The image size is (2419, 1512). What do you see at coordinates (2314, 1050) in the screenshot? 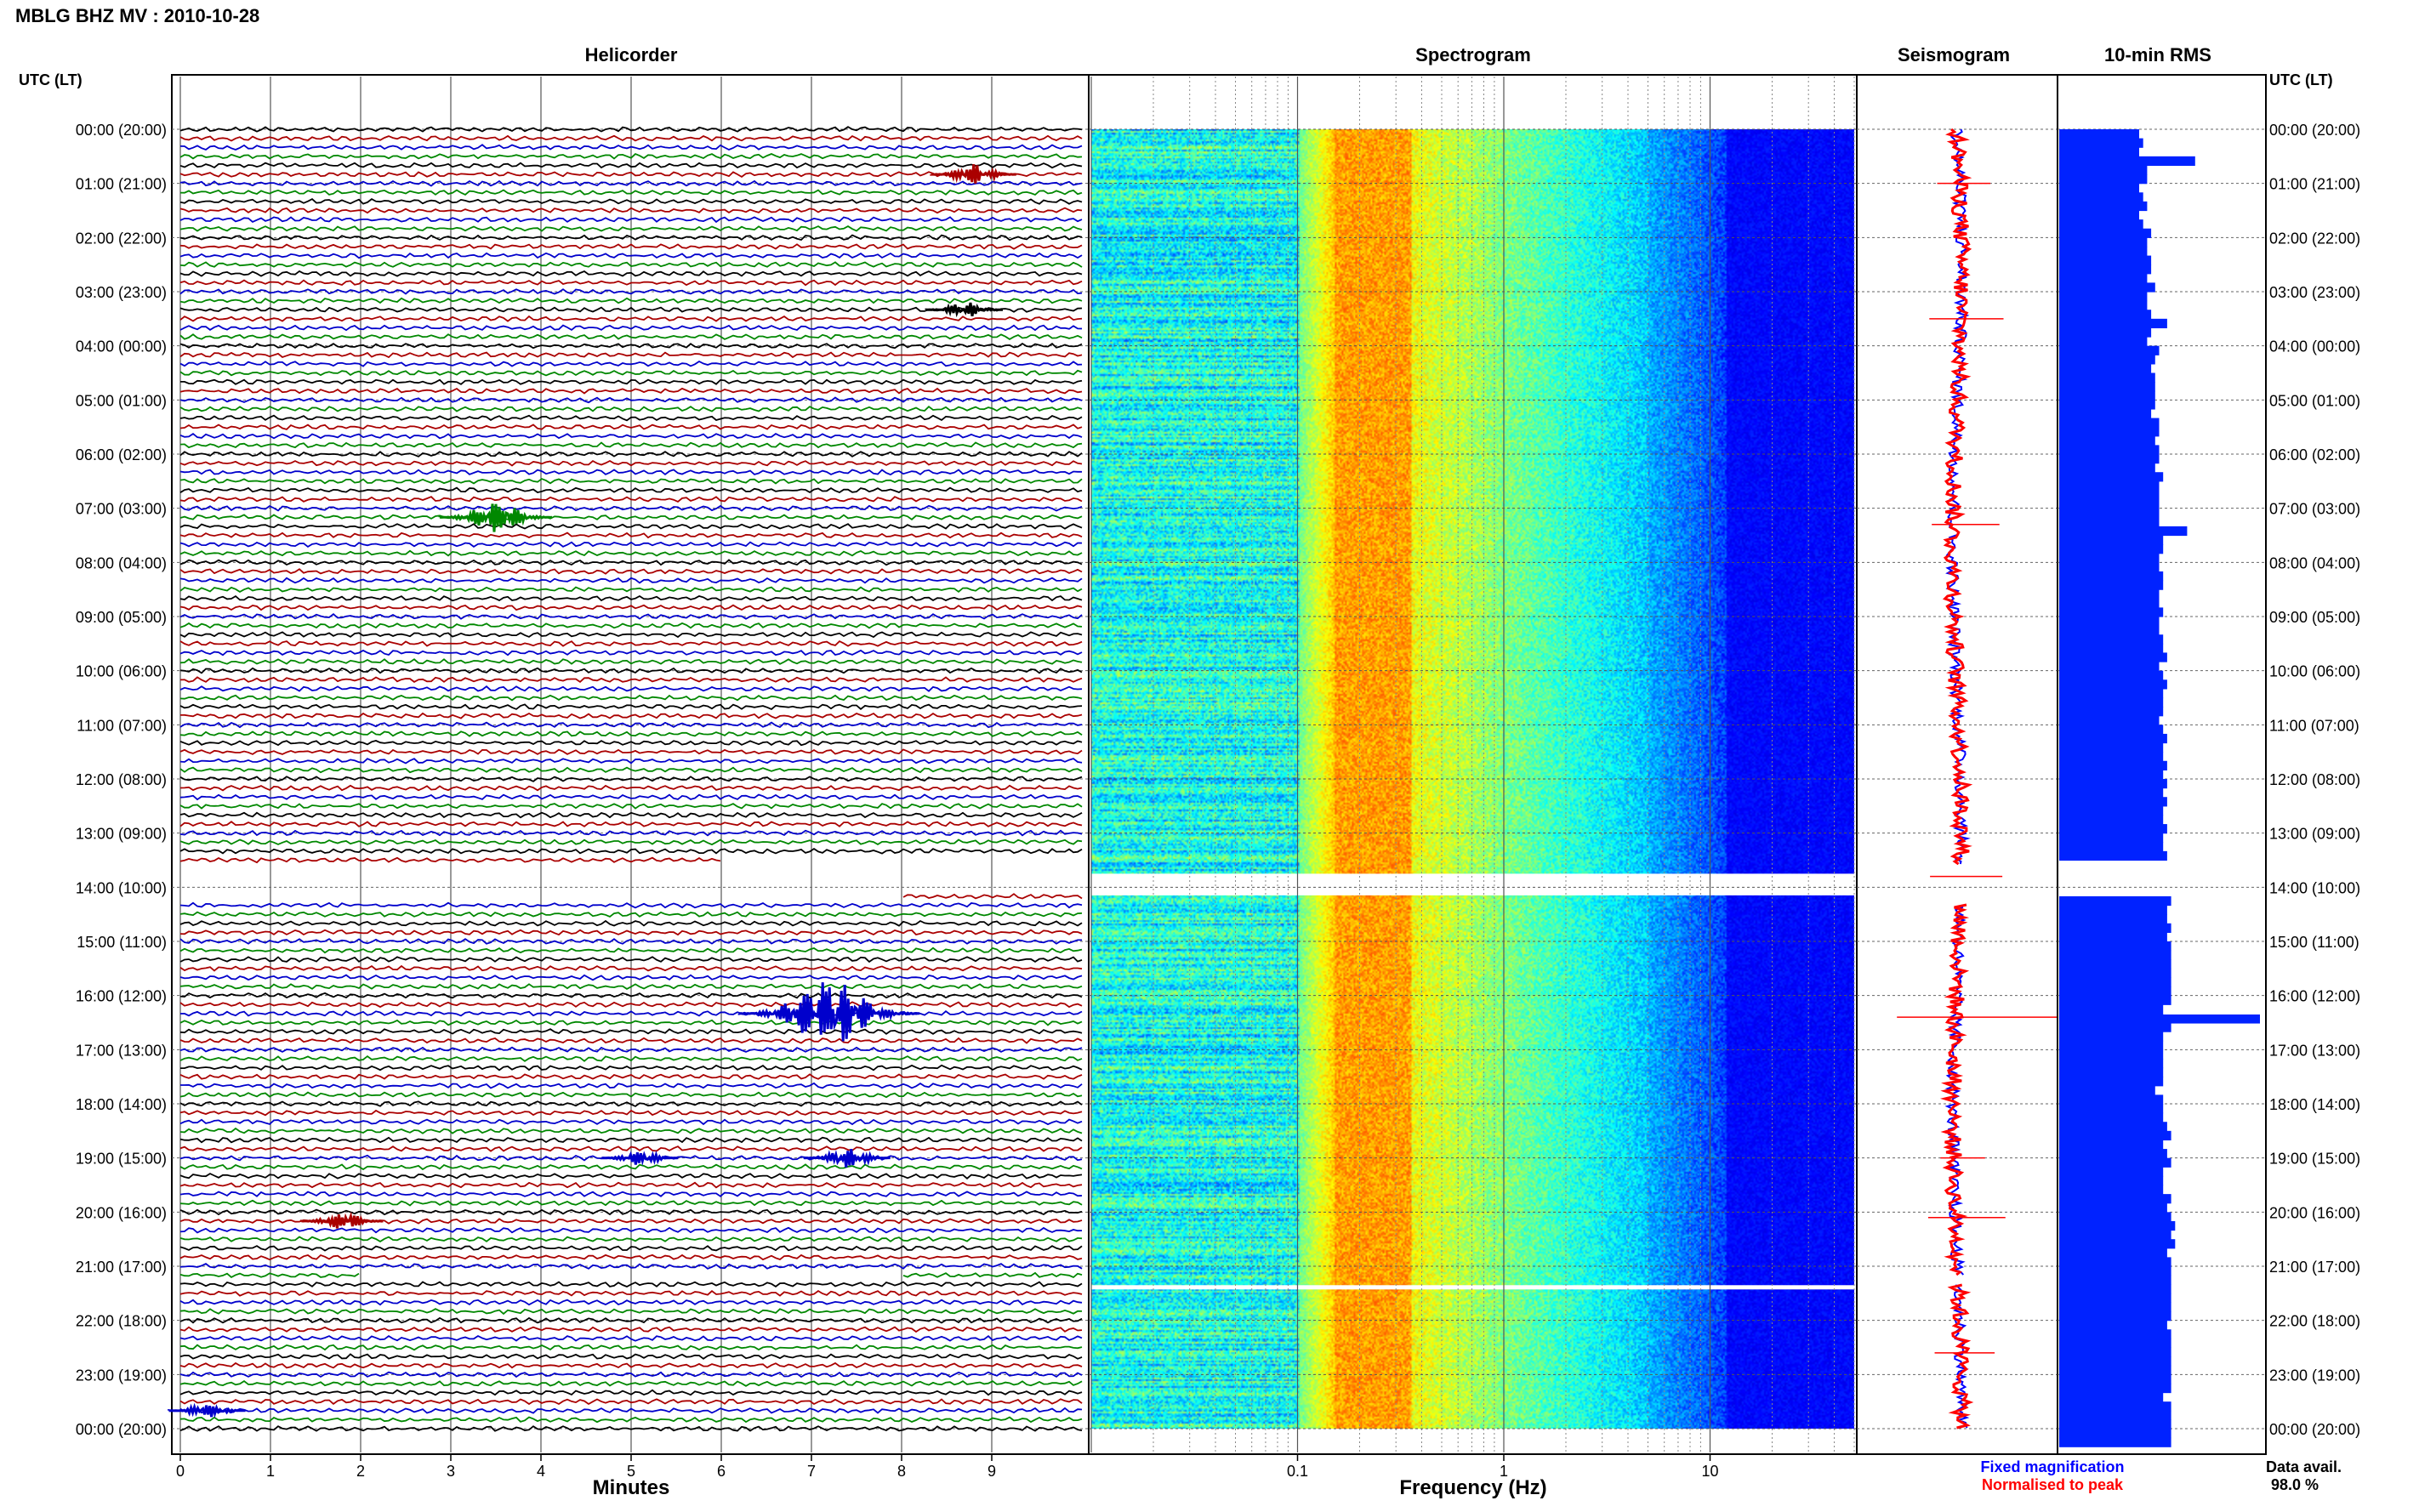
I see `time-tick-label-right: 17:00 (13:00)` at bounding box center [2314, 1050].